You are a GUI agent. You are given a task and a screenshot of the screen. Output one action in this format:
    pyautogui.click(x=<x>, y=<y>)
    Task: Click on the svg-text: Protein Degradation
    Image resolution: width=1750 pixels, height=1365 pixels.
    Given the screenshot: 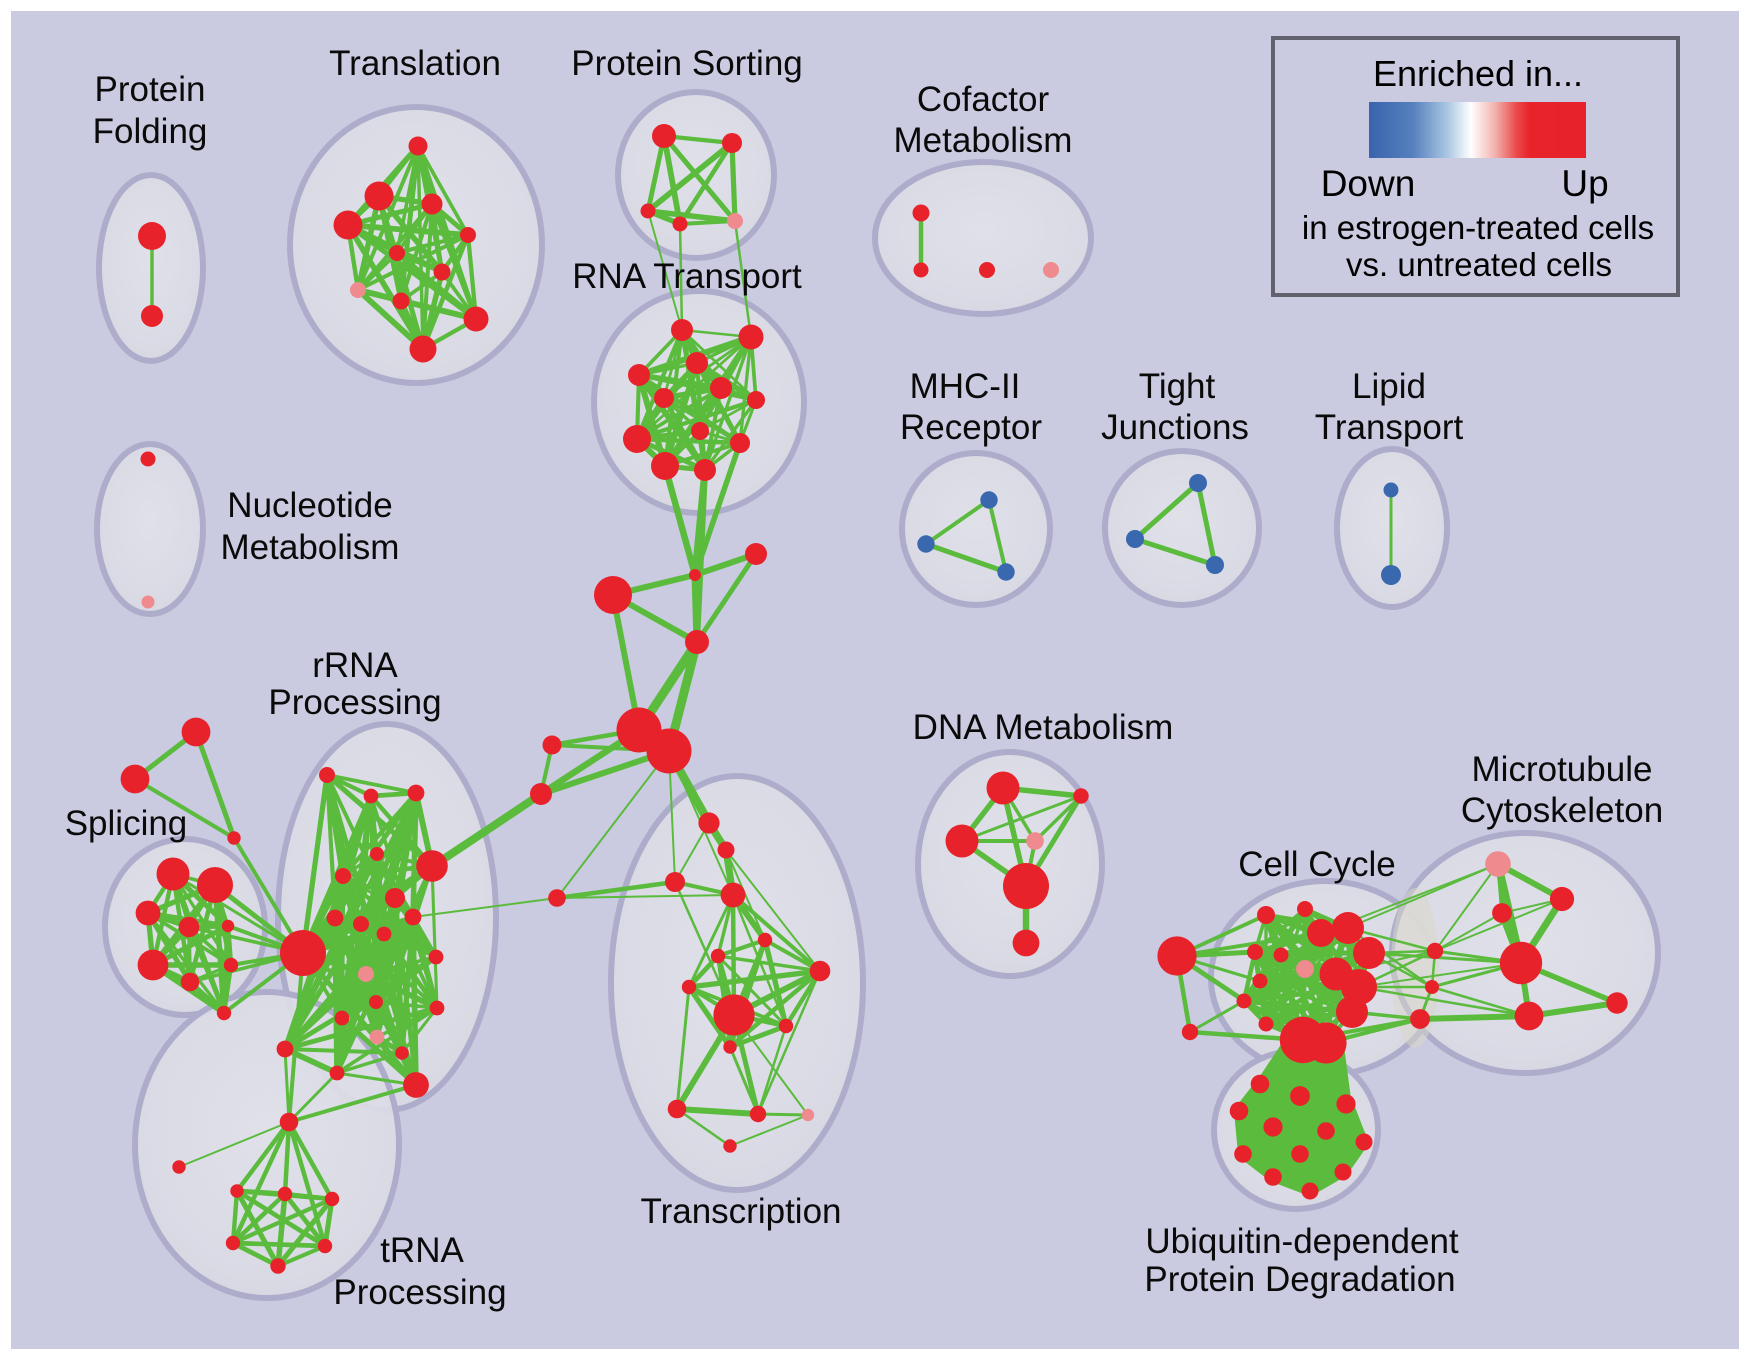 What is the action you would take?
    pyautogui.click(x=1299, y=1279)
    